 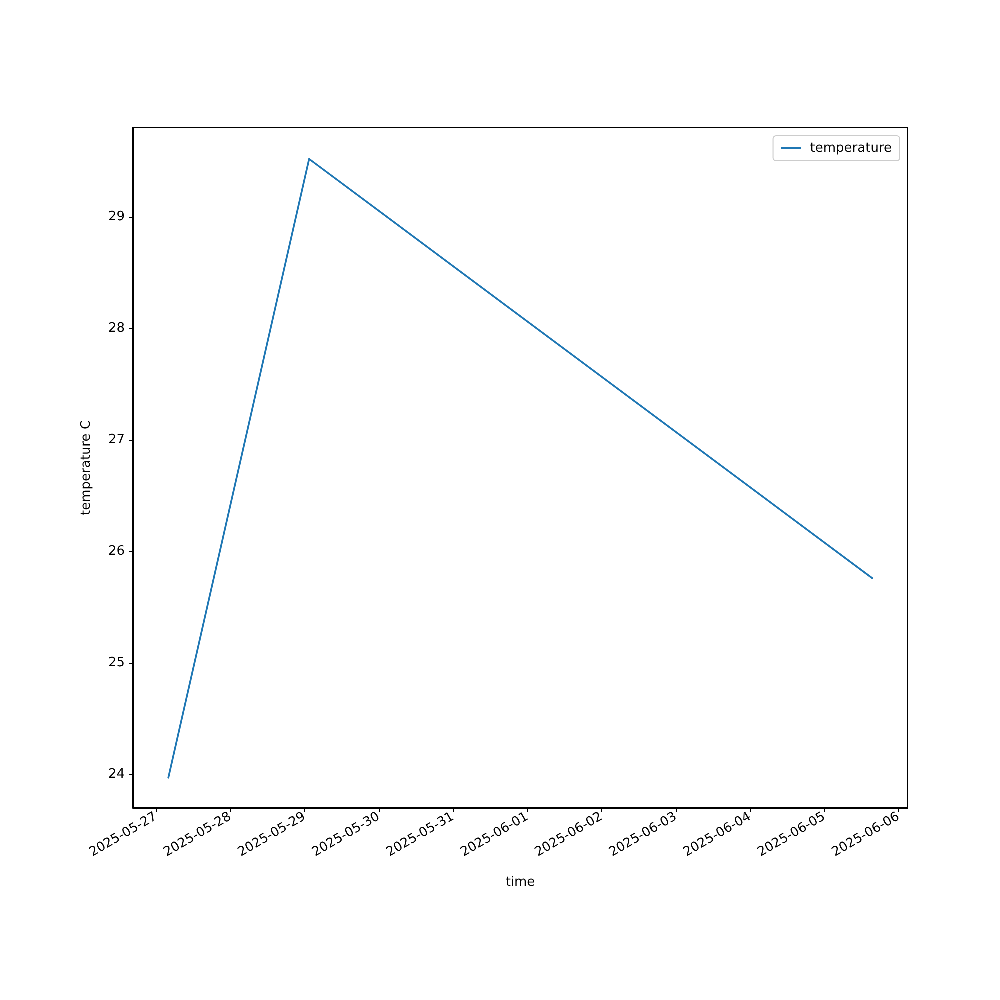 What do you see at coordinates (116, 663) in the screenshot?
I see `y-tick-label: 25` at bounding box center [116, 663].